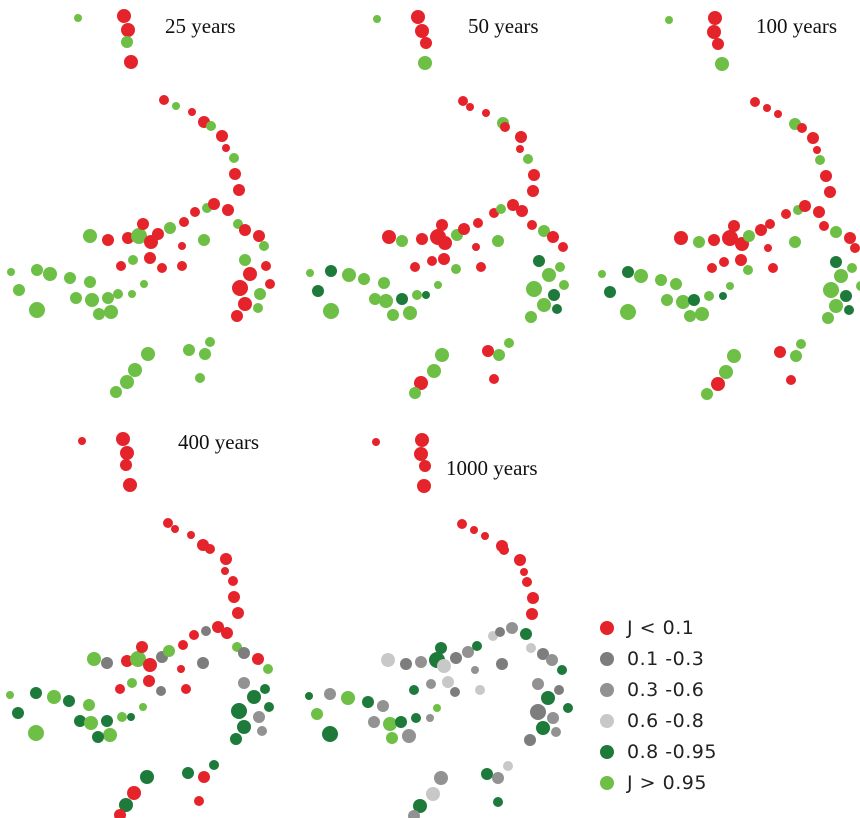 The height and width of the screenshot is (818, 860). Describe the element at coordinates (729, 205) in the screenshot. I see `map-plot-100-years` at that location.